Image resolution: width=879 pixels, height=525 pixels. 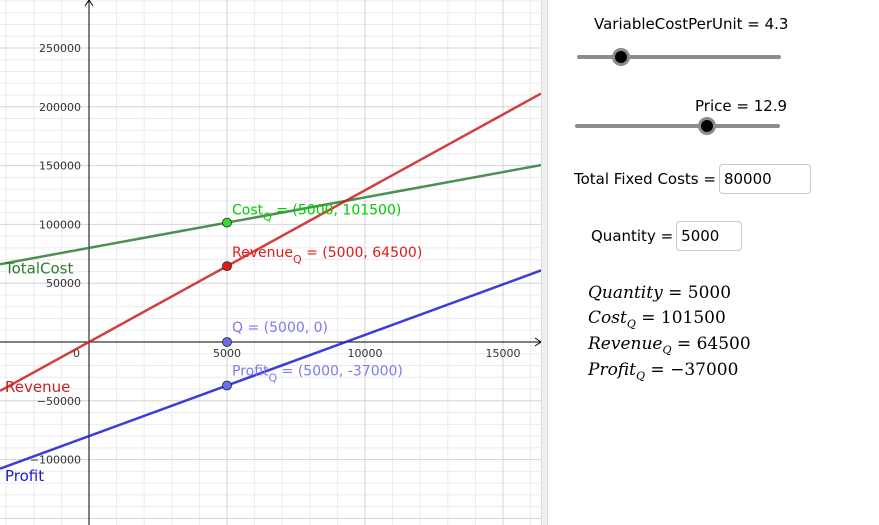 I want to click on quantity-label: Quantity =, so click(x=632, y=236).